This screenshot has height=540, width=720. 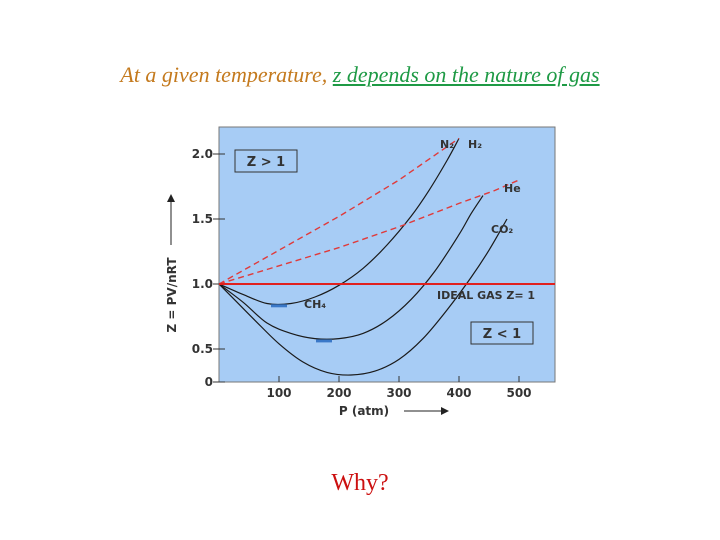 I want to click on series-n, so click(x=339, y=222).